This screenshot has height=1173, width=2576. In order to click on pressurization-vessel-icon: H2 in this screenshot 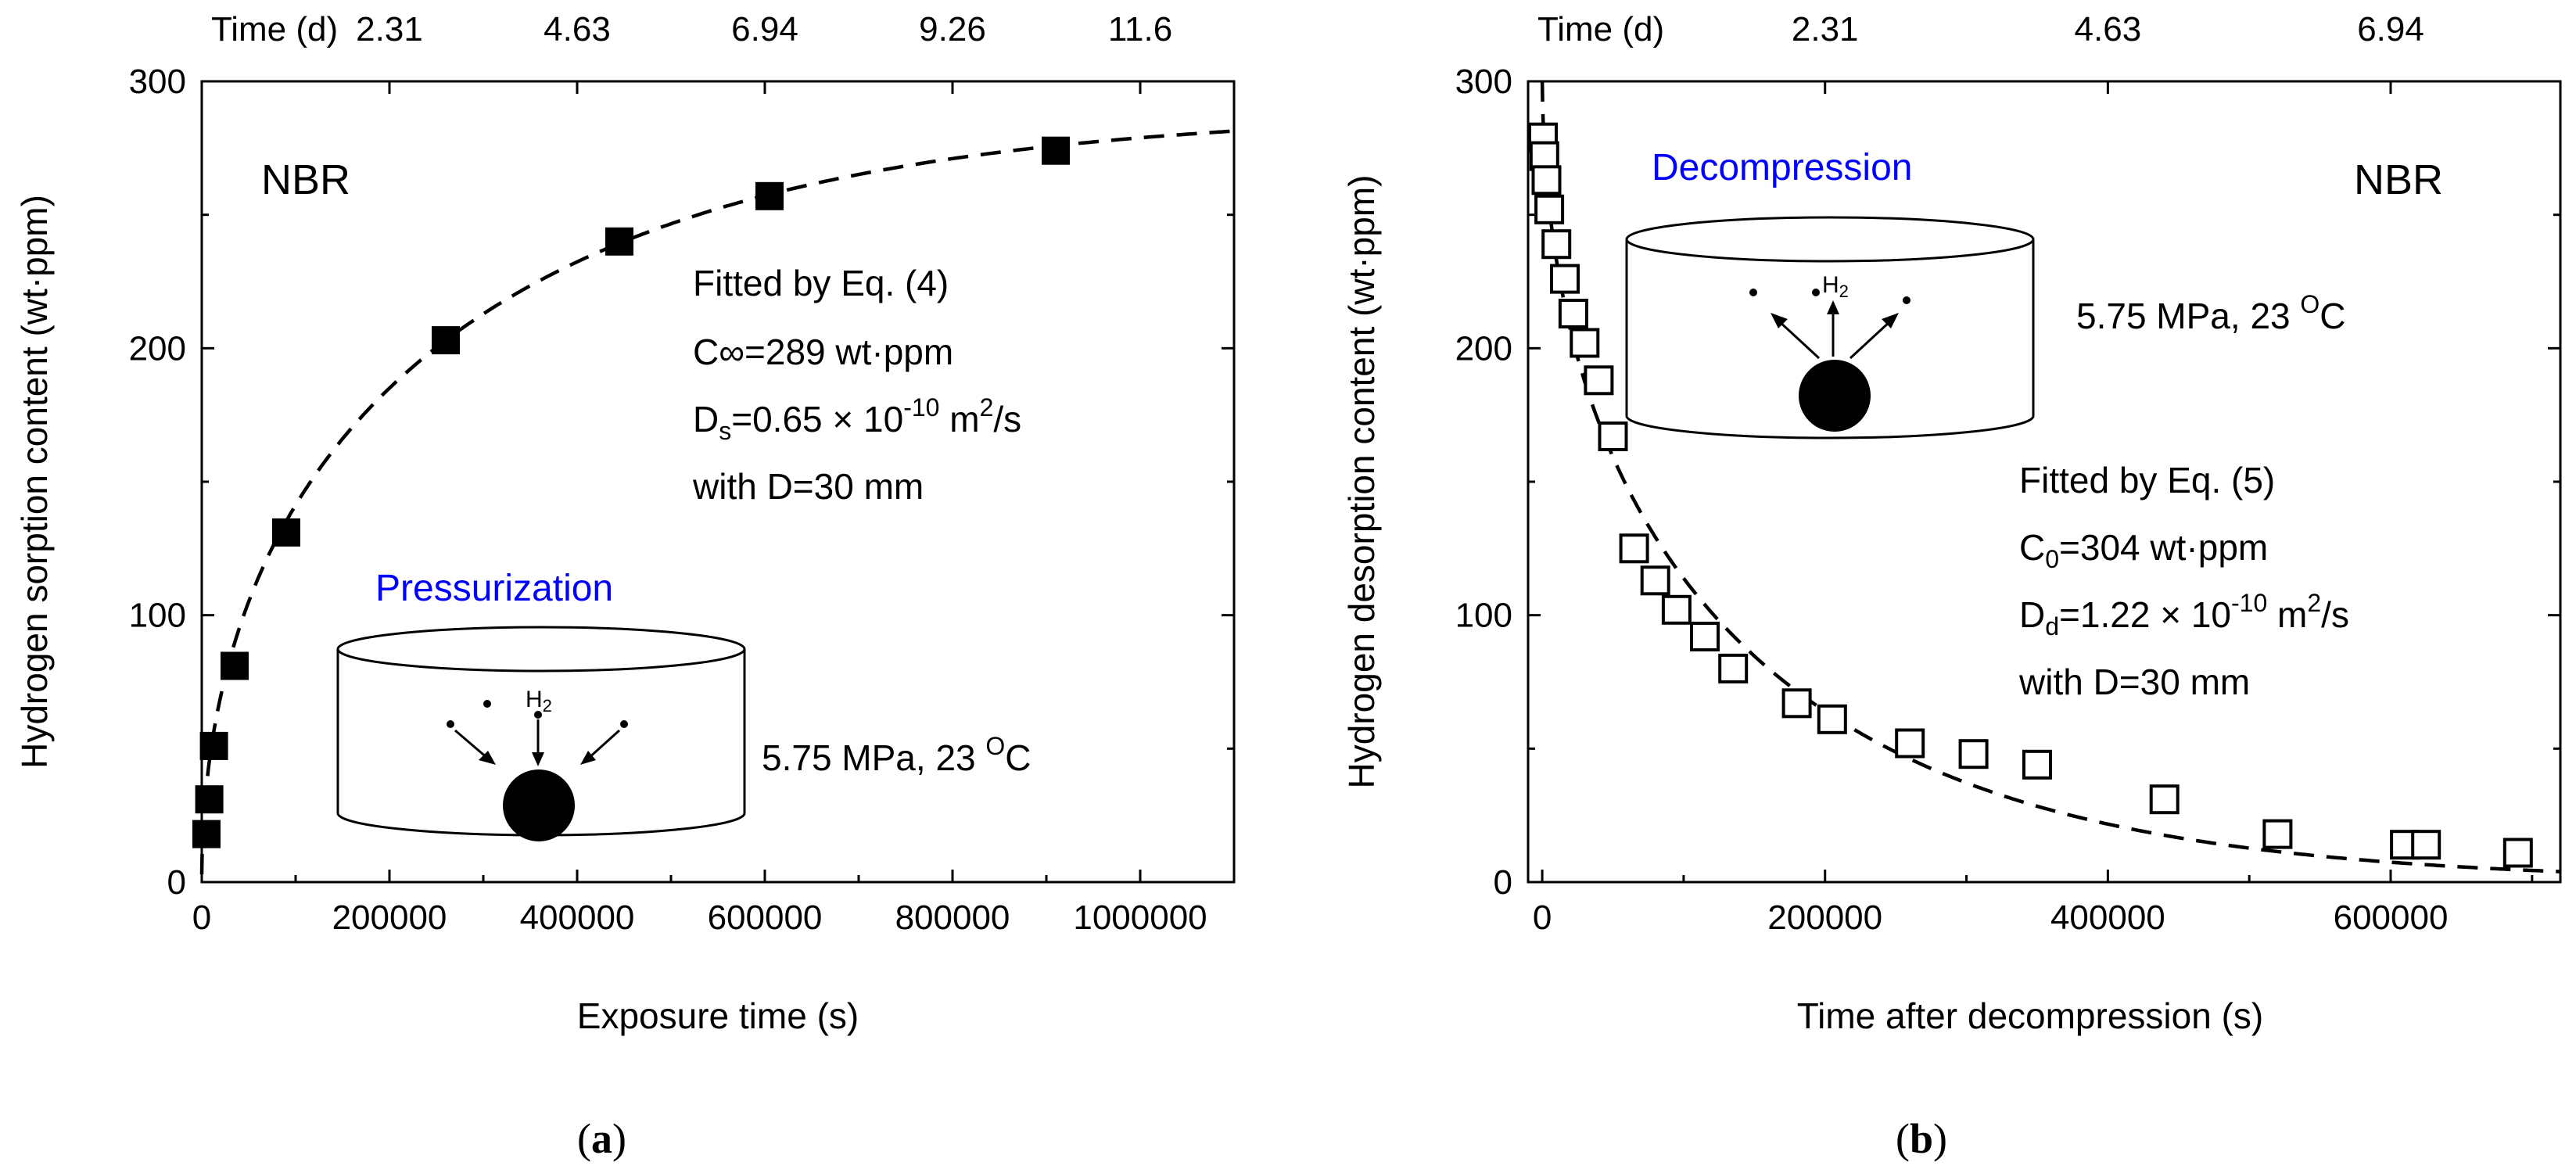, I will do `click(541, 734)`.